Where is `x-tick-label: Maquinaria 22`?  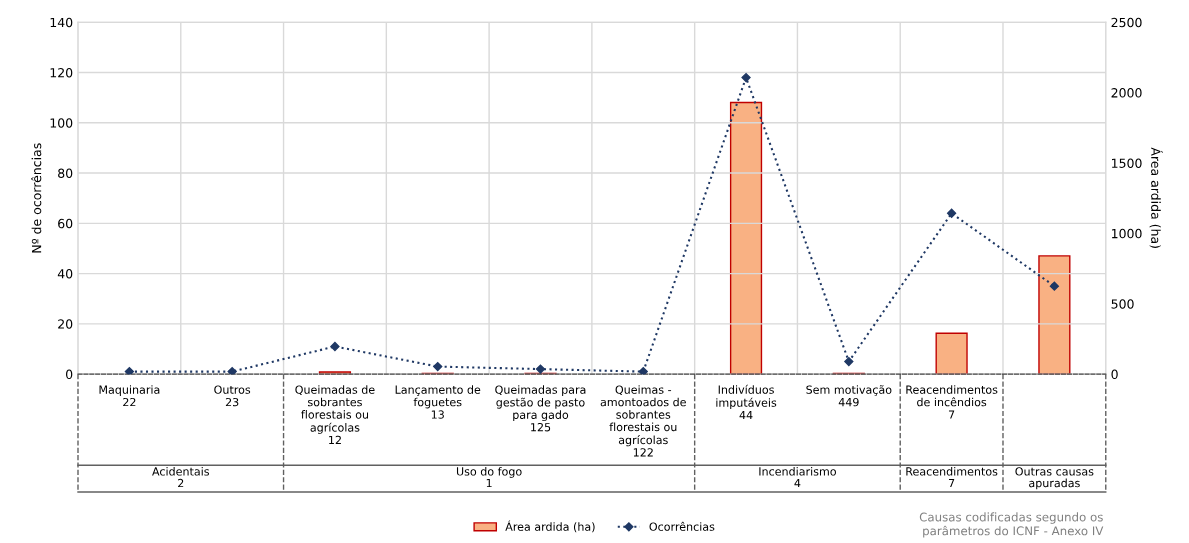 x-tick-label: Maquinaria 22 is located at coordinates (129, 396).